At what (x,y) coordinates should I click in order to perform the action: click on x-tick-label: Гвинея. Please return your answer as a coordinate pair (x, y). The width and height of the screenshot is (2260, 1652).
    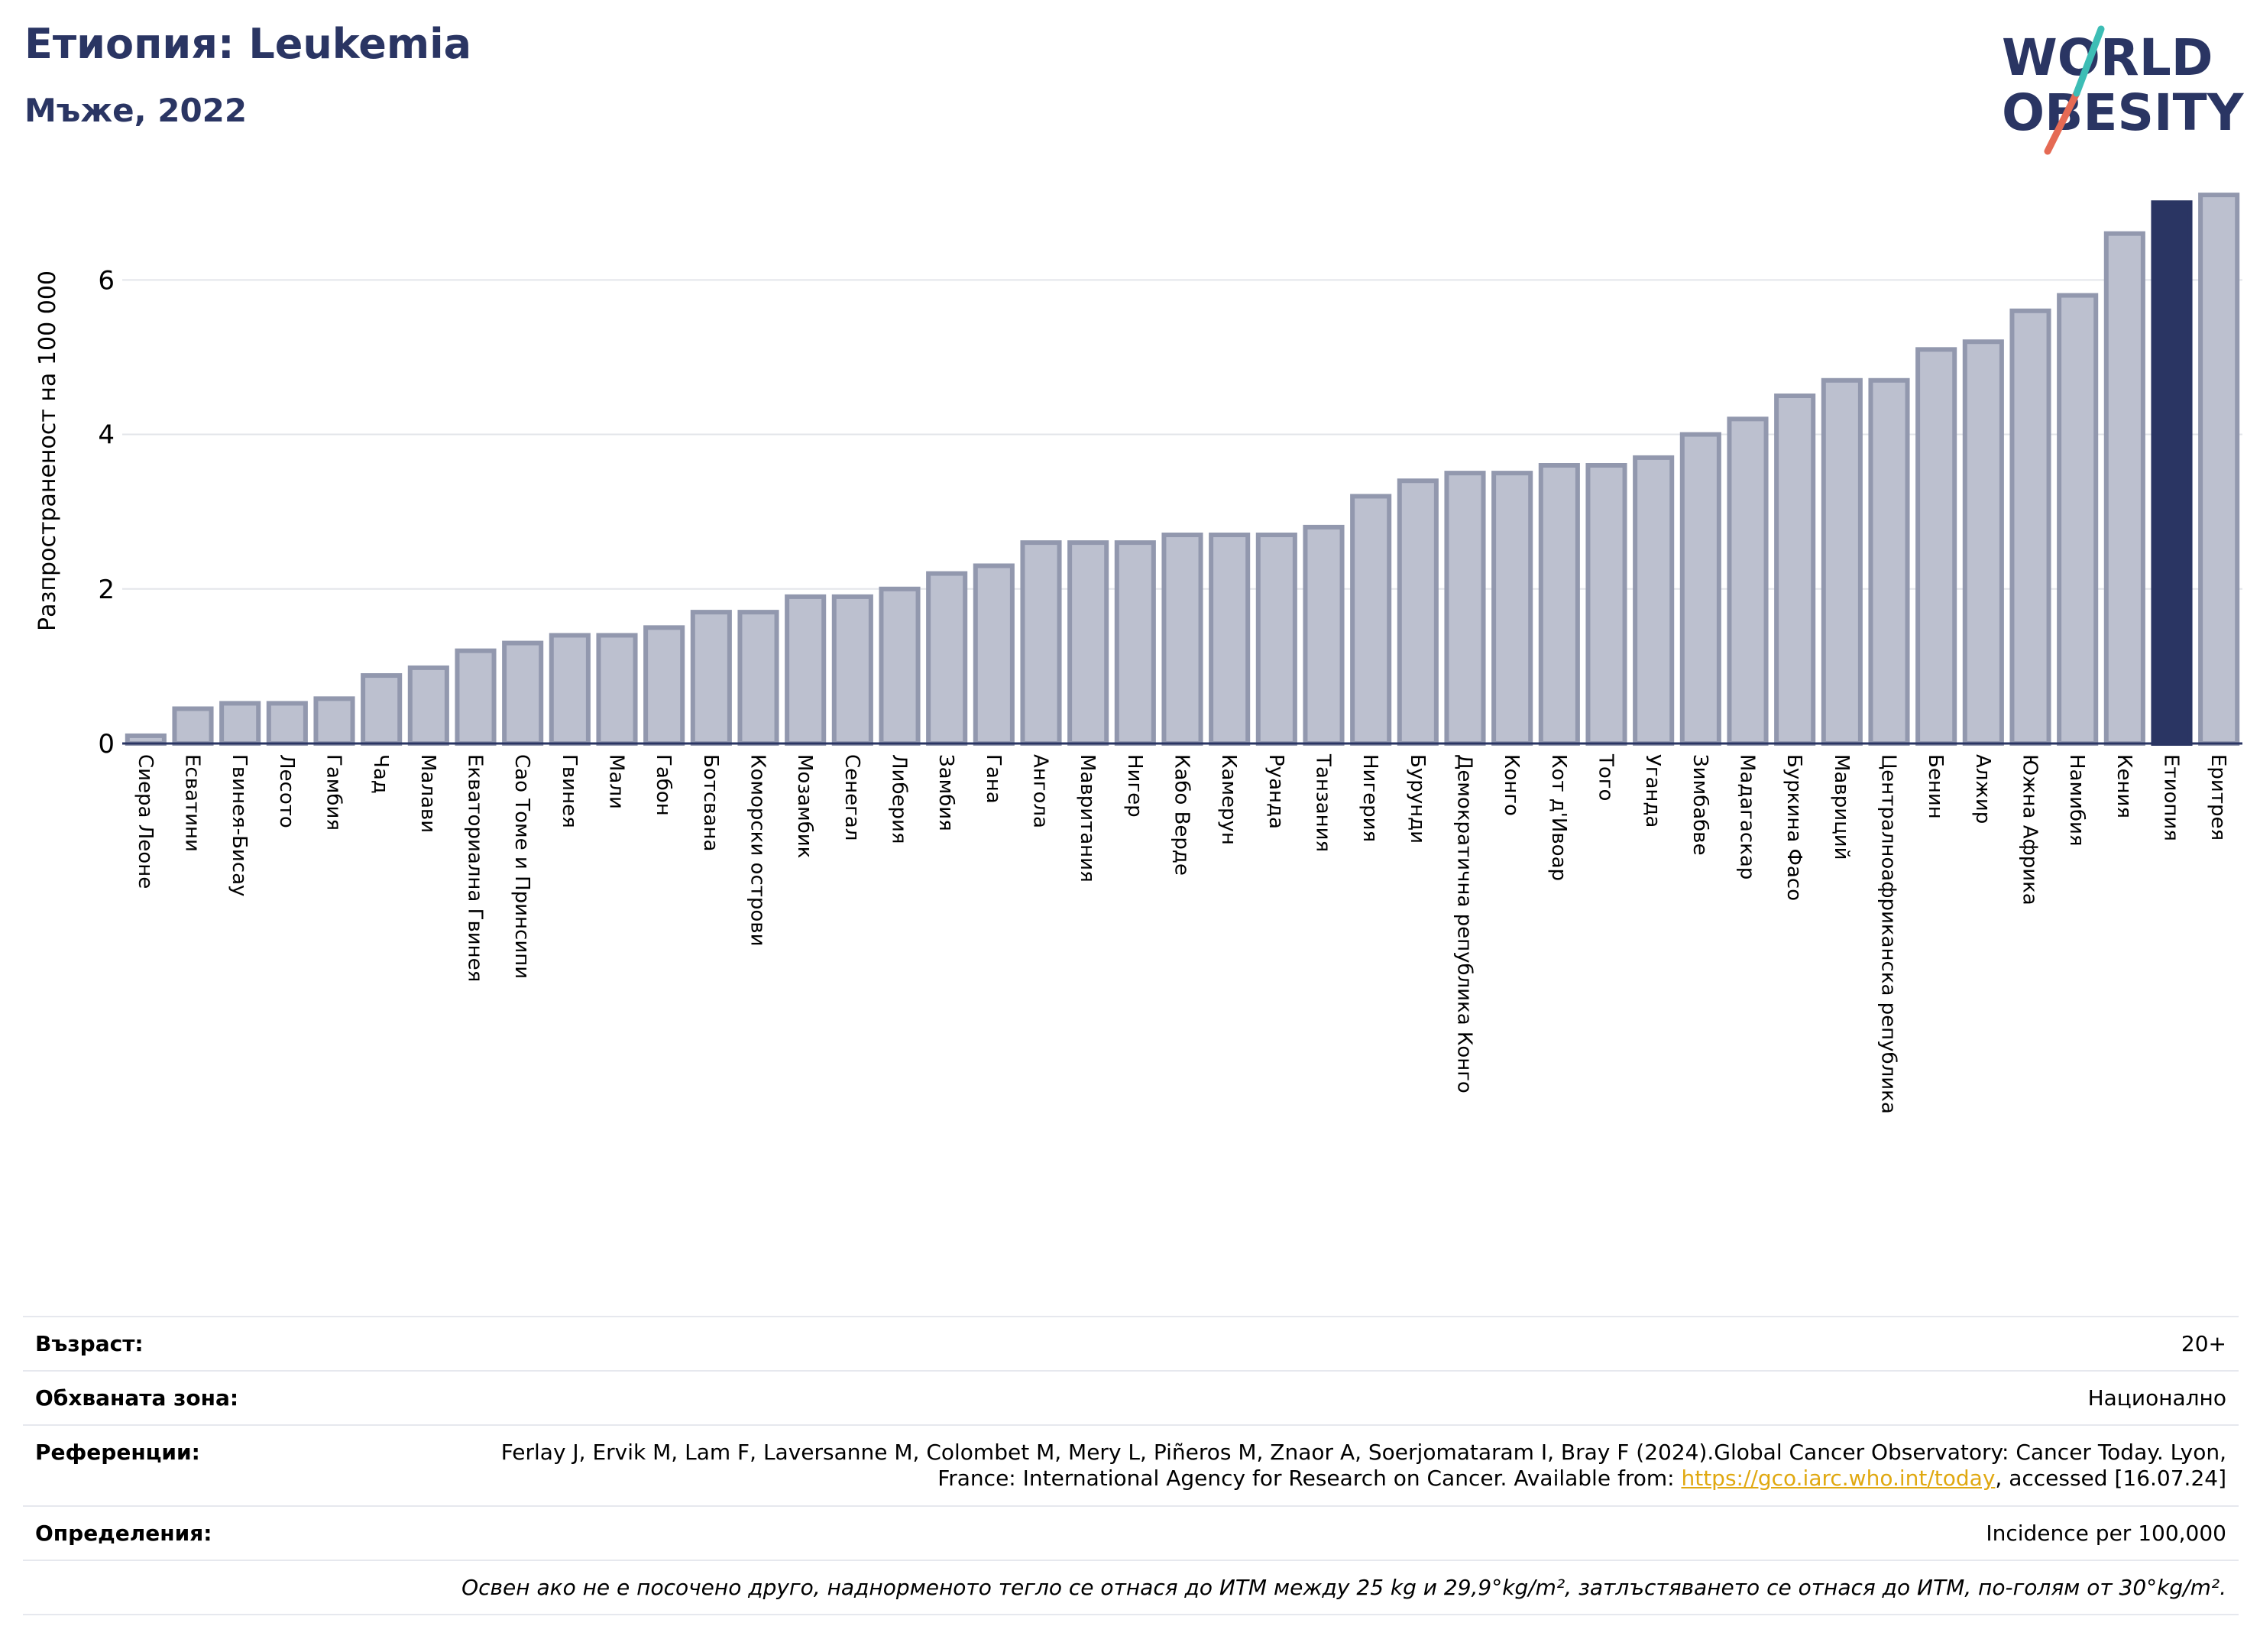
    Looking at the image, I should click on (569, 791).